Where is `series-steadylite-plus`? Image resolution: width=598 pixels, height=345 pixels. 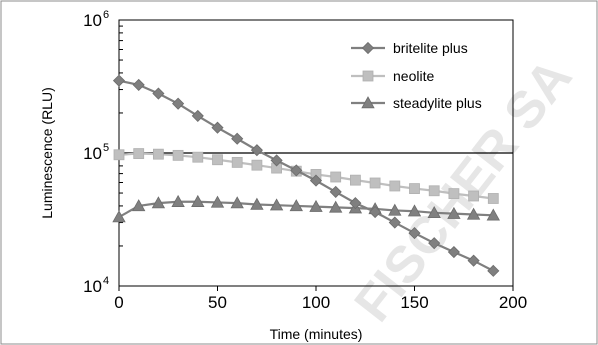
series-steadylite-plus is located at coordinates (306, 208).